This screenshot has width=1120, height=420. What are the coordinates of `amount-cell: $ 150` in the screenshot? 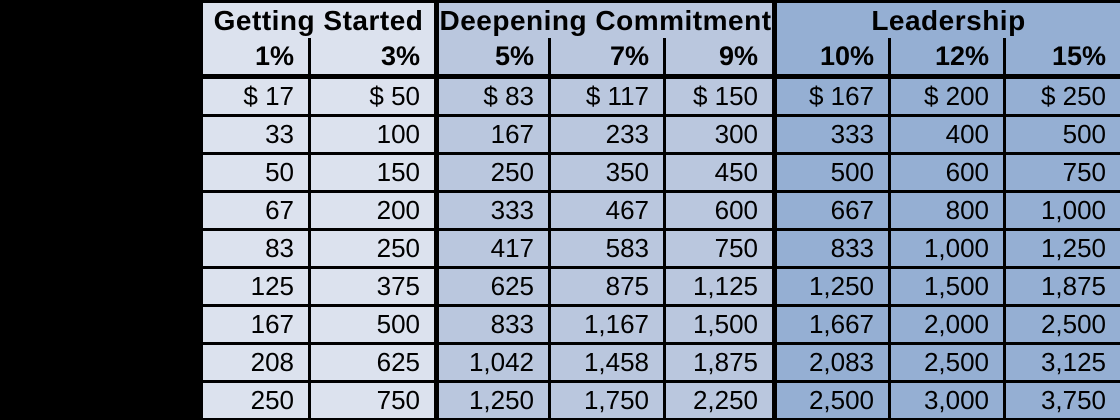 It's located at (720, 96).